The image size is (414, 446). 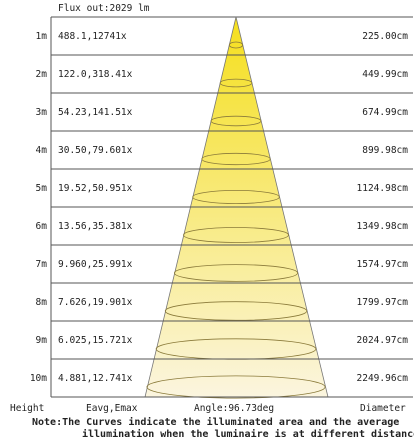 I want to click on row-diameter-value: 2249.96cm, so click(x=383, y=378).